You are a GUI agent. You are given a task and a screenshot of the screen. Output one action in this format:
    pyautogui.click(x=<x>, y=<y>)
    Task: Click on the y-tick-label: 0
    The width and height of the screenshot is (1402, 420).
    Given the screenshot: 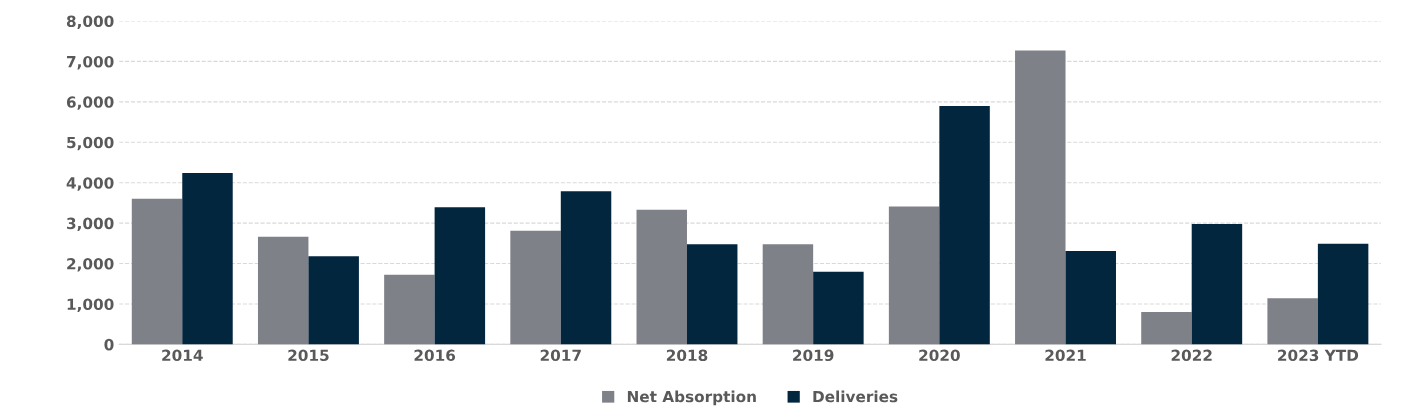 What is the action you would take?
    pyautogui.click(x=109, y=344)
    